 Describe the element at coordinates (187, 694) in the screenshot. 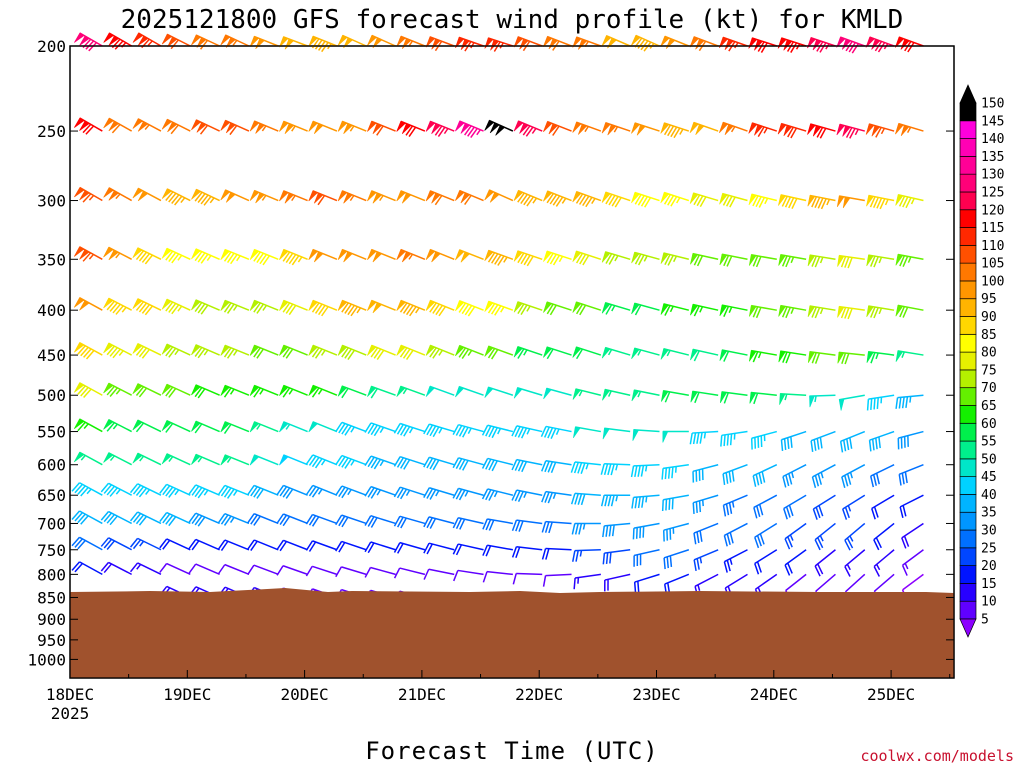

I see `x-tick-label: 19DEC` at that location.